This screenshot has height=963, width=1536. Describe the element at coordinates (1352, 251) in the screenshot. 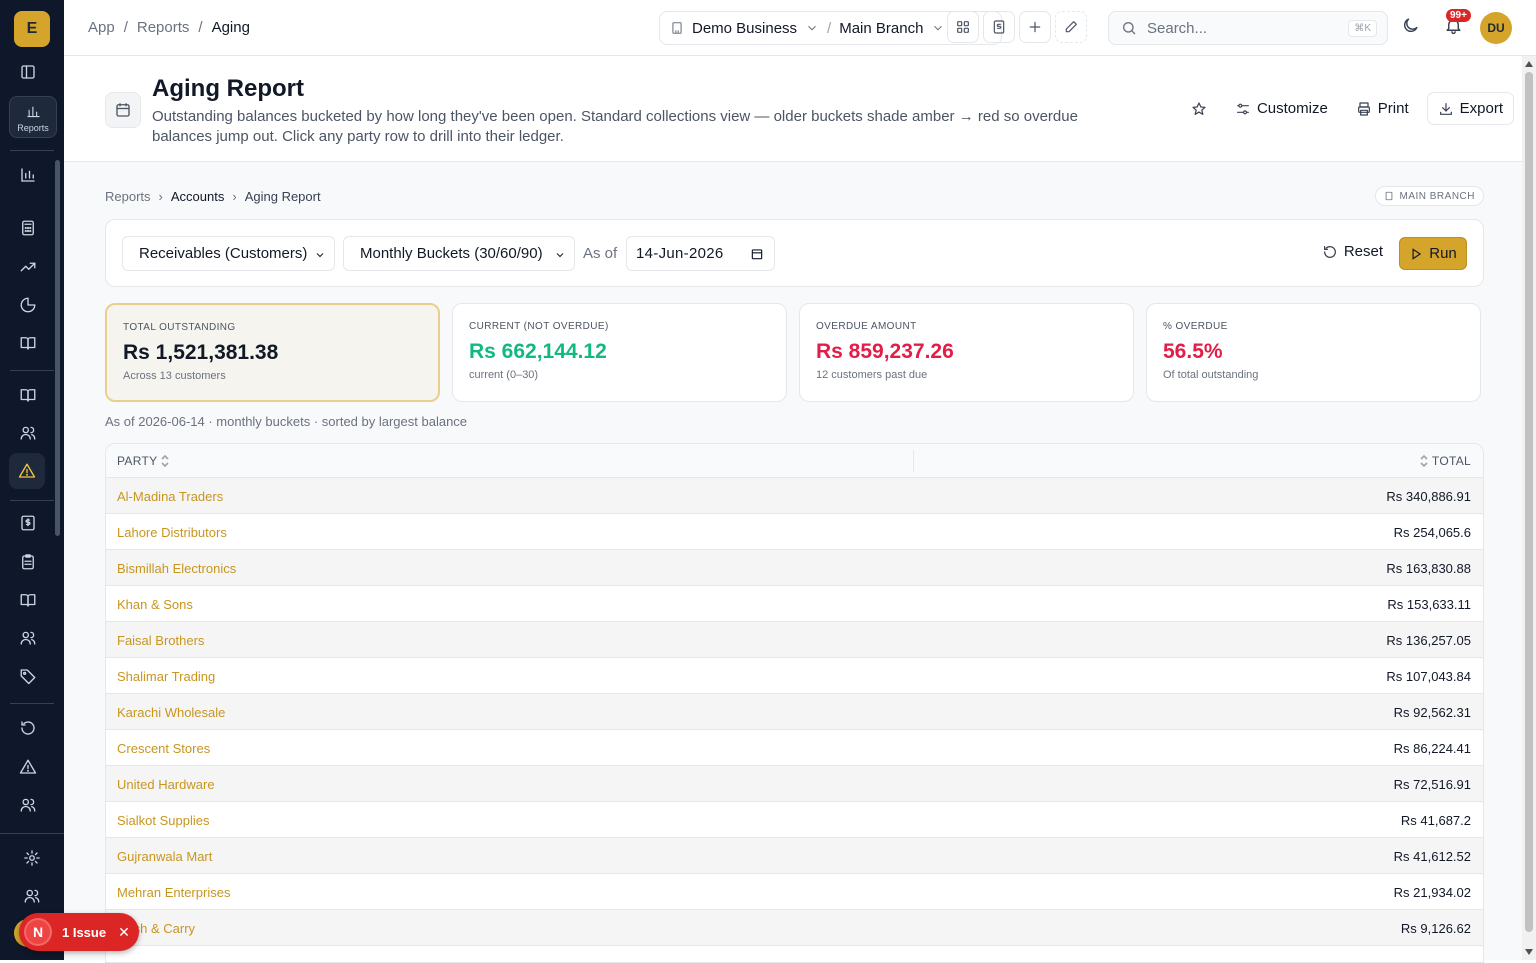

I see `reset-button: Reset` at that location.